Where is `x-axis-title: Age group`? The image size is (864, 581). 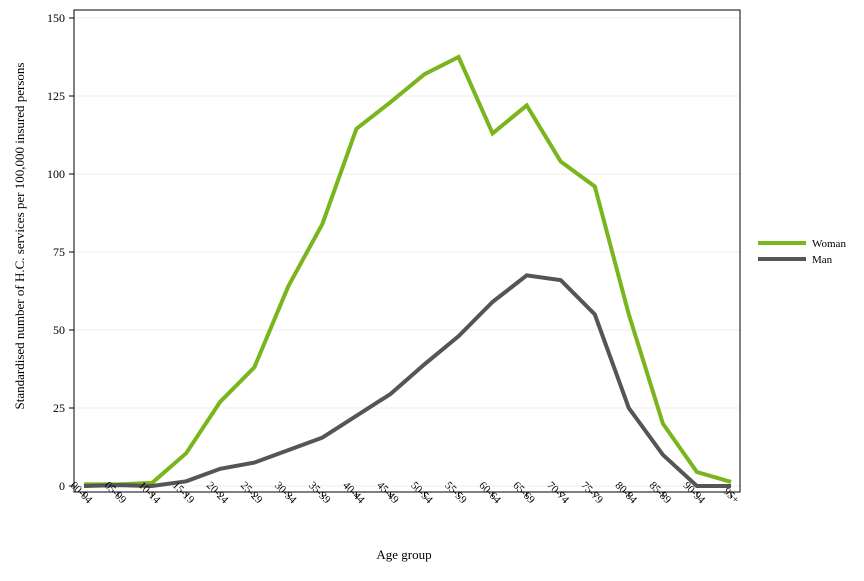
x-axis-title: Age group is located at coordinates (403, 554).